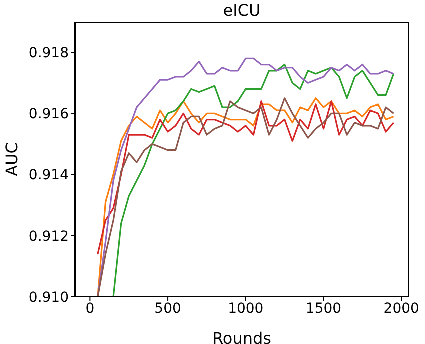 This screenshot has width=425, height=344. Describe the element at coordinates (49, 114) in the screenshot. I see `y-tick-label: 0.916` at that location.